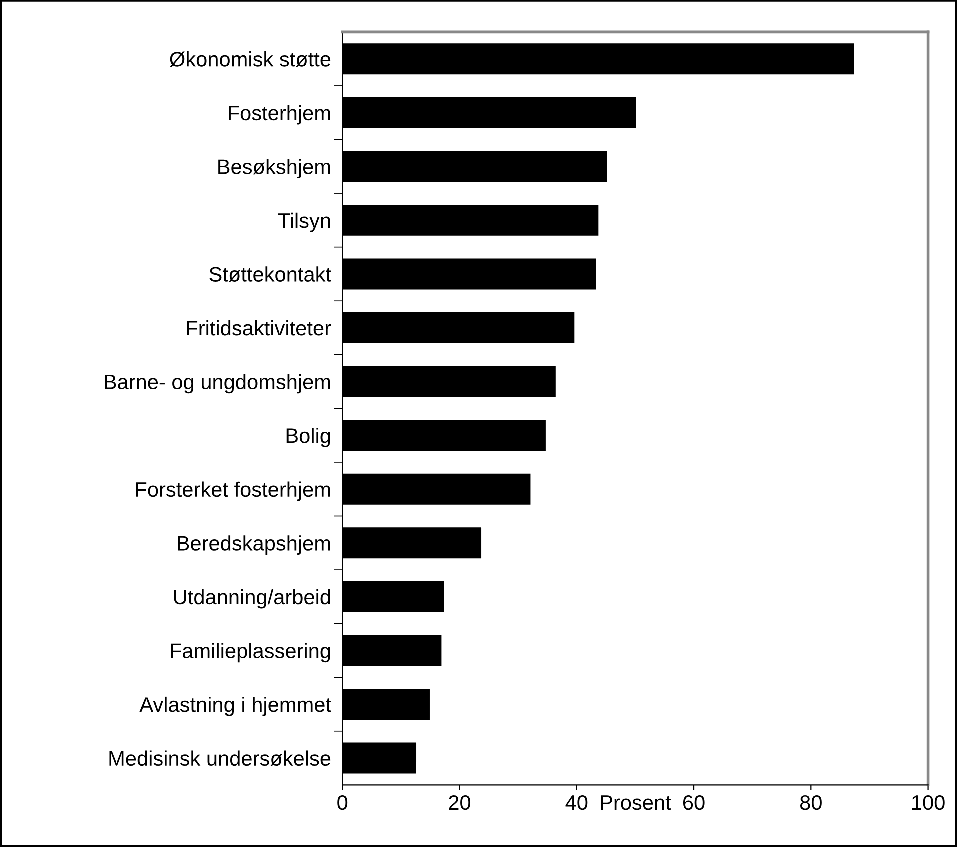 This screenshot has width=957, height=847. Describe the element at coordinates (236, 706) in the screenshot. I see `y-tick-label: Avlastning i hjemmet` at that location.